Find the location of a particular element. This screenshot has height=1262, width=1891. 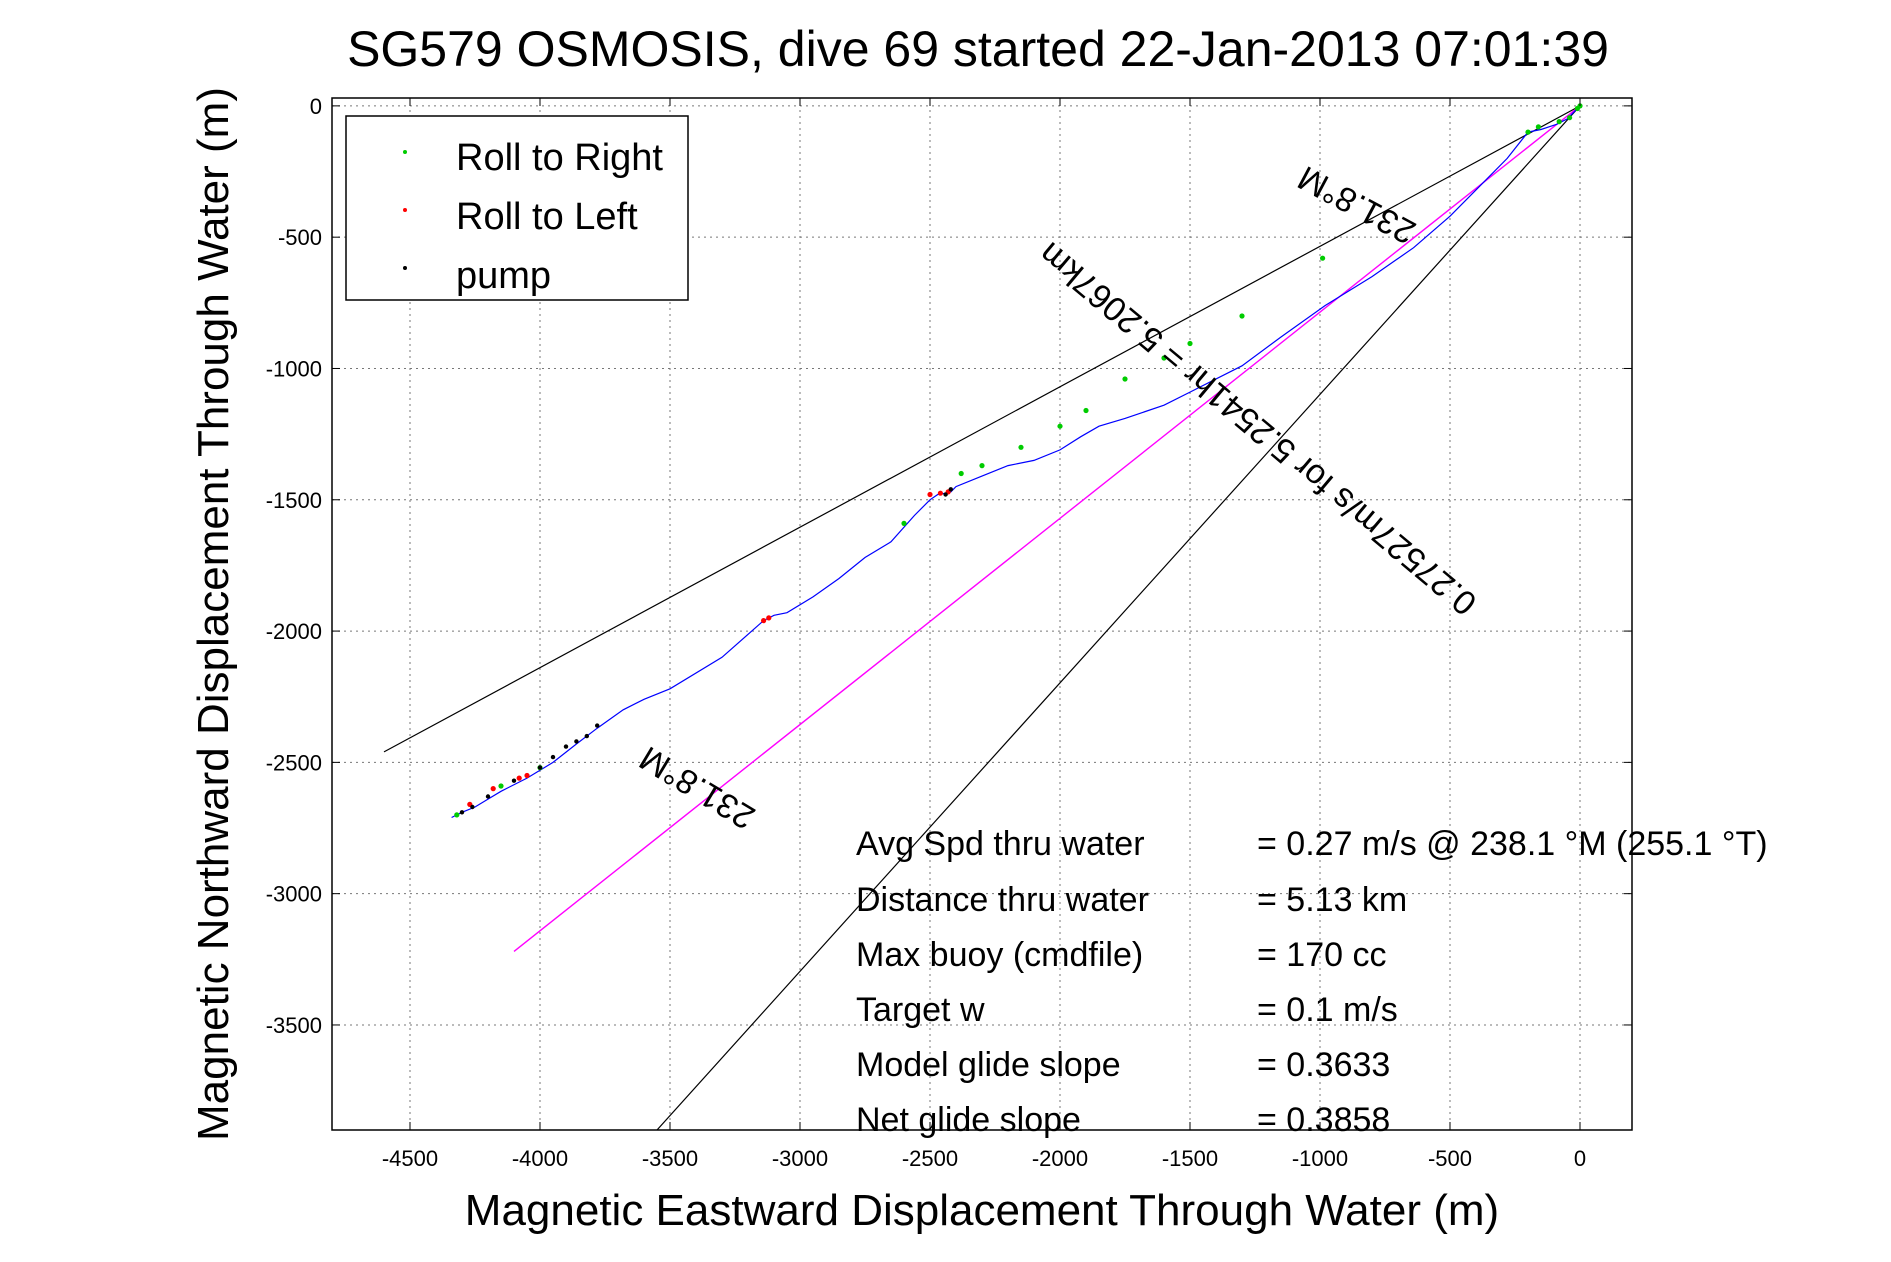

x-tick-label: -4500 is located at coordinates (410, 1158).